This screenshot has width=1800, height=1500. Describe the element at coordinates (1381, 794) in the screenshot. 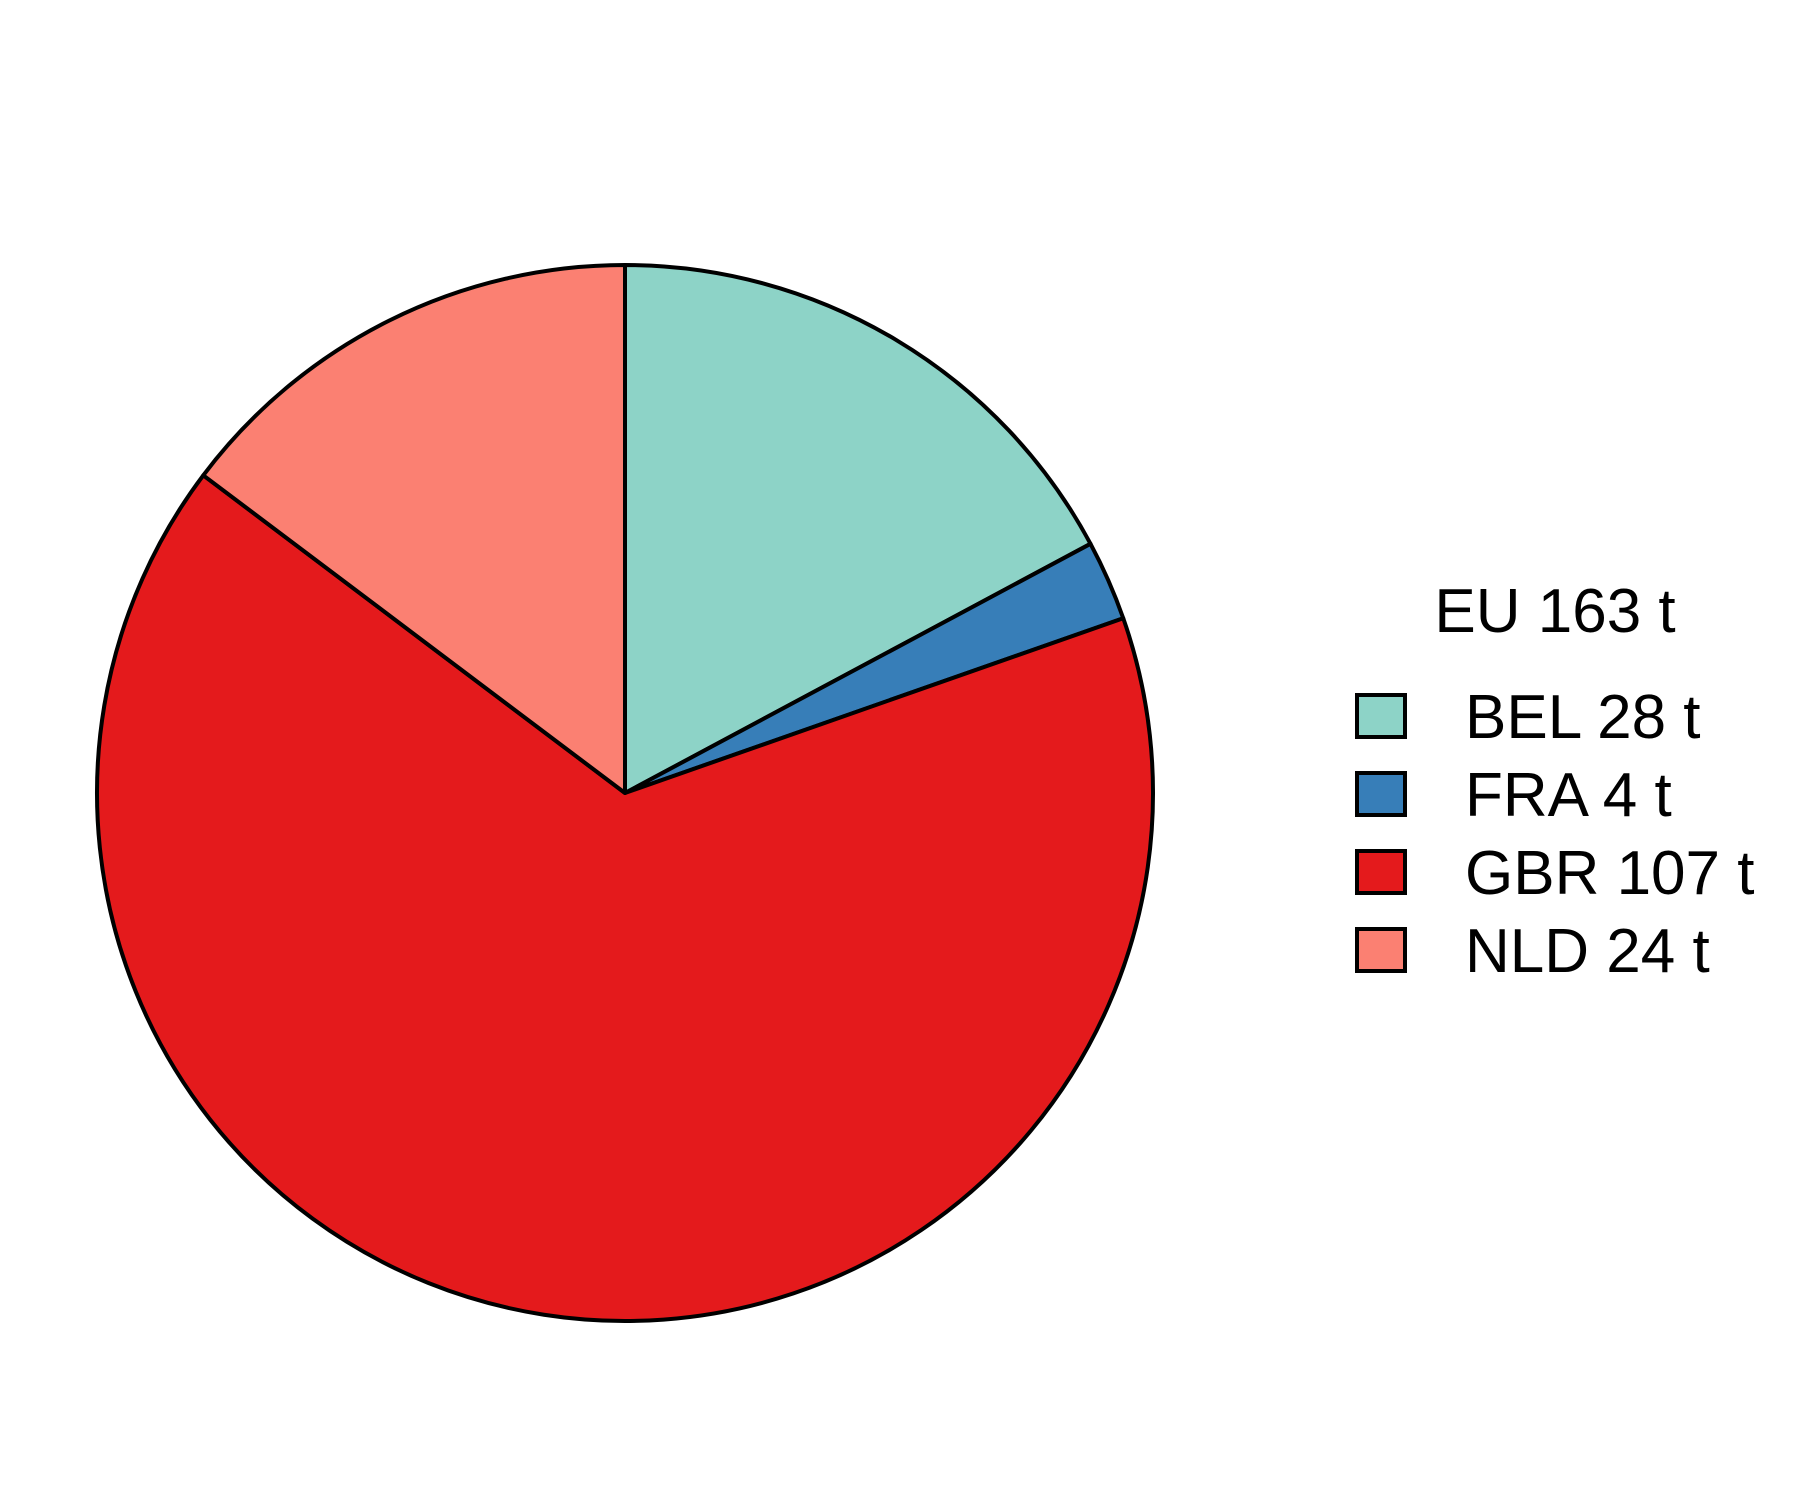

I see `legend-swatch-fra` at that location.